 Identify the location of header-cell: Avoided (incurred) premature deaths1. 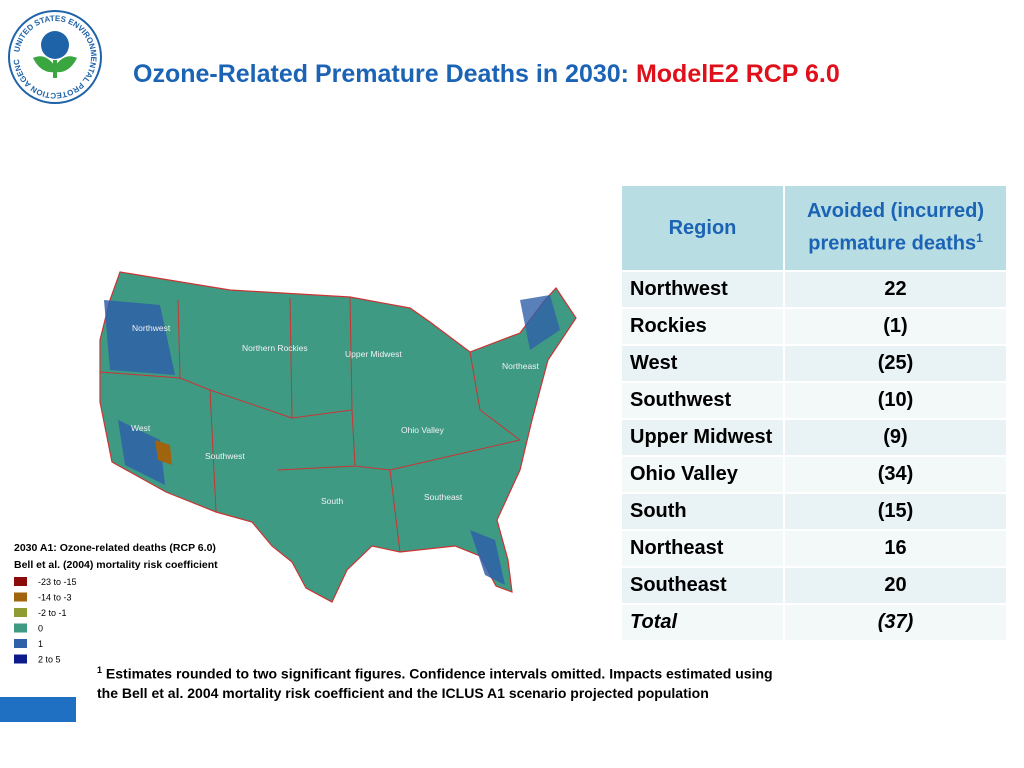
(895, 228).